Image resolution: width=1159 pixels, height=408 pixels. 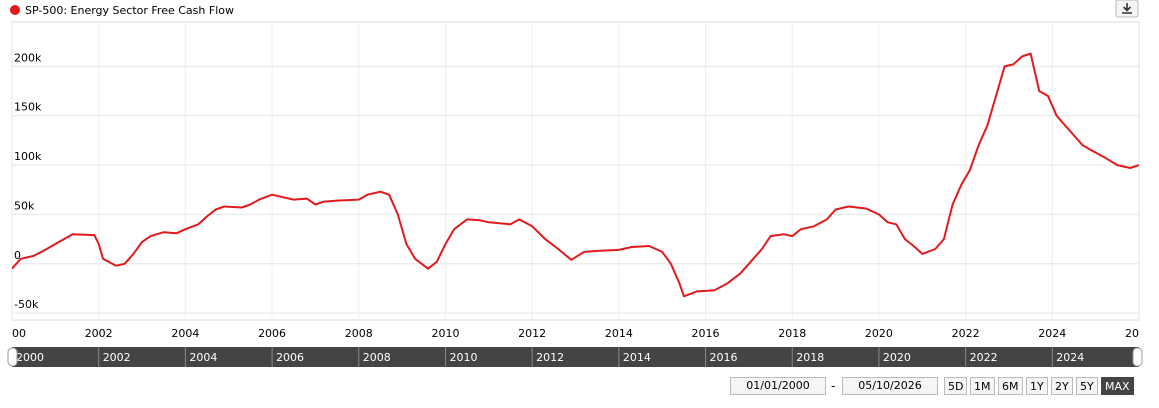 I want to click on navigator-label: 2014, so click(x=637, y=357).